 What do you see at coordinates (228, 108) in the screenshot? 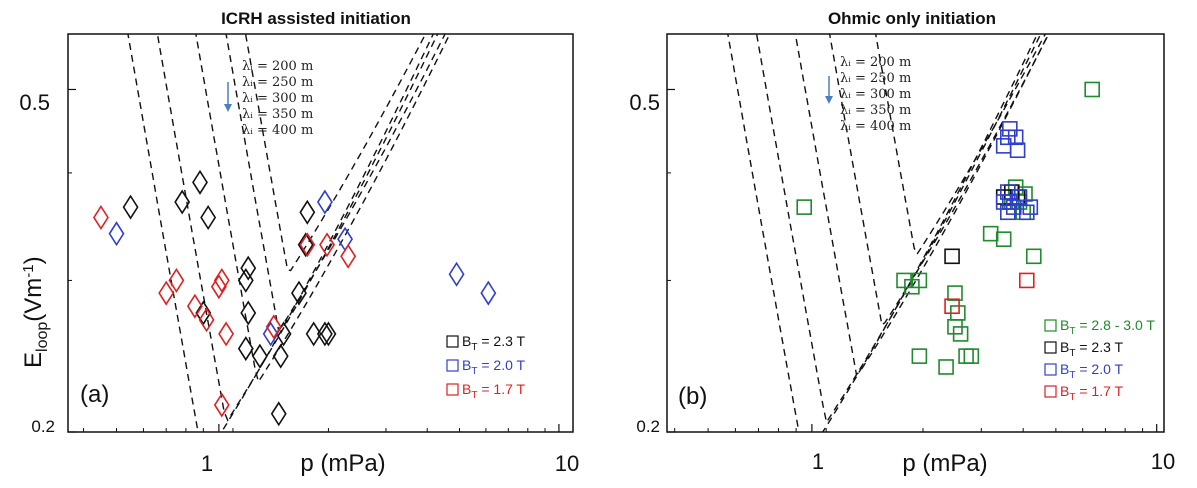
I see `panel-a-lambda-arrowhead` at bounding box center [228, 108].